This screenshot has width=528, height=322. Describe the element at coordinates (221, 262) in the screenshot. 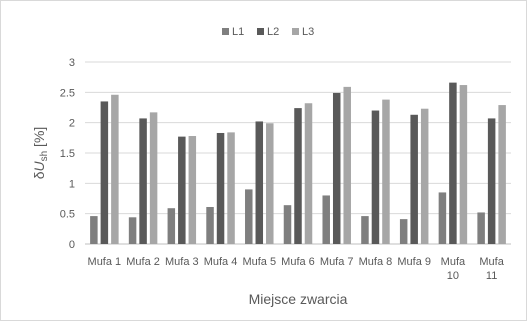

I see `x-tick-label: Mufa 4` at that location.